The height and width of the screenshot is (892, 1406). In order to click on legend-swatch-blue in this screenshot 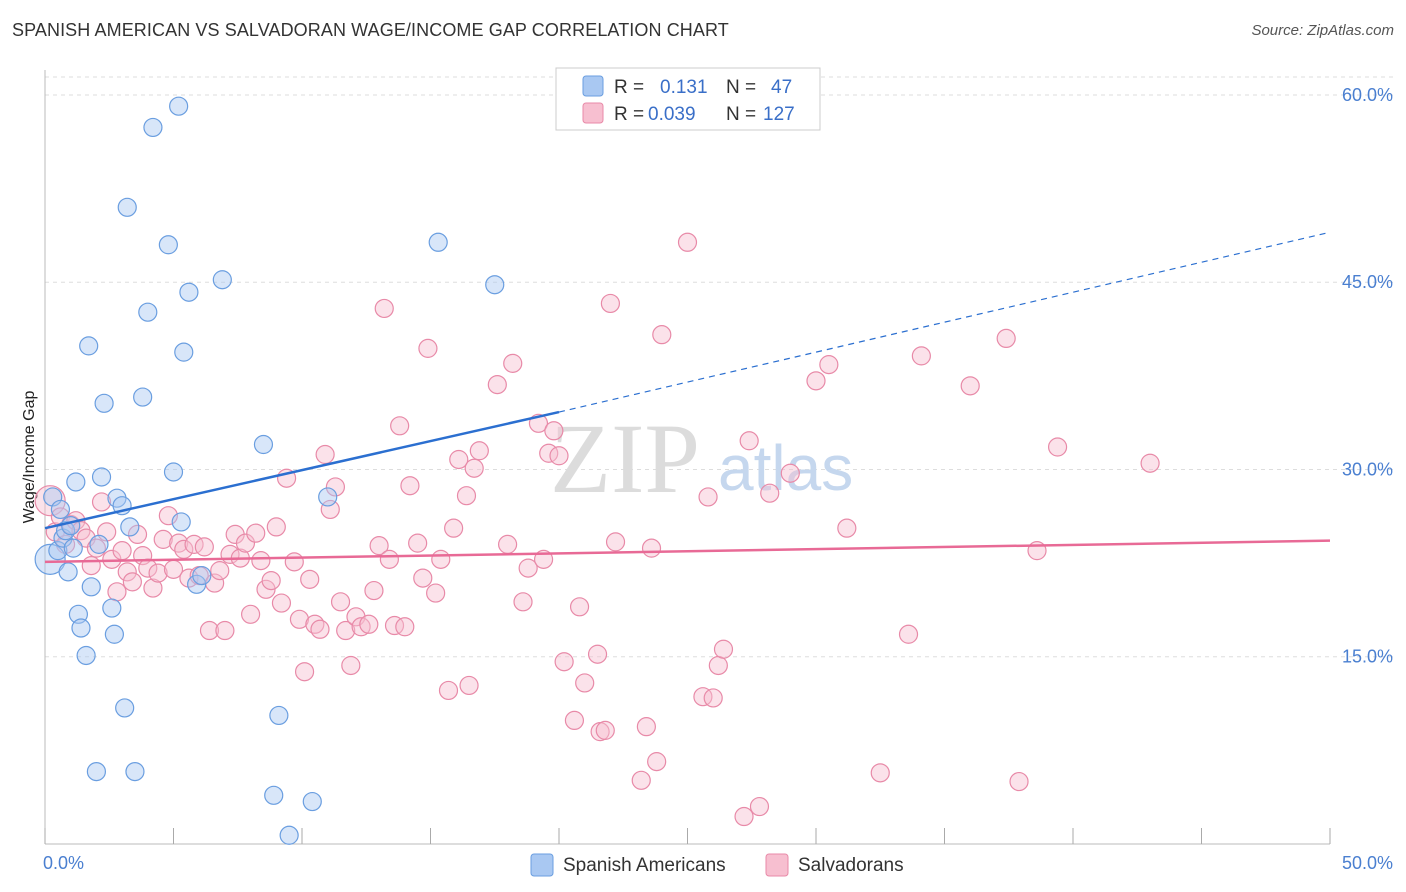, I will do `click(593, 86)`.